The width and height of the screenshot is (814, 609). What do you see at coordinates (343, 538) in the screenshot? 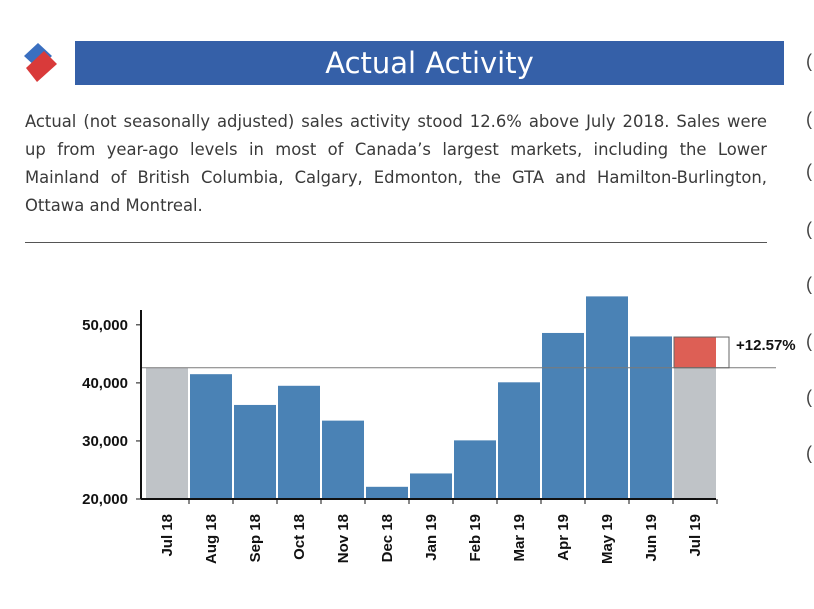
I see `x-tick-label: Nov 18` at bounding box center [343, 538].